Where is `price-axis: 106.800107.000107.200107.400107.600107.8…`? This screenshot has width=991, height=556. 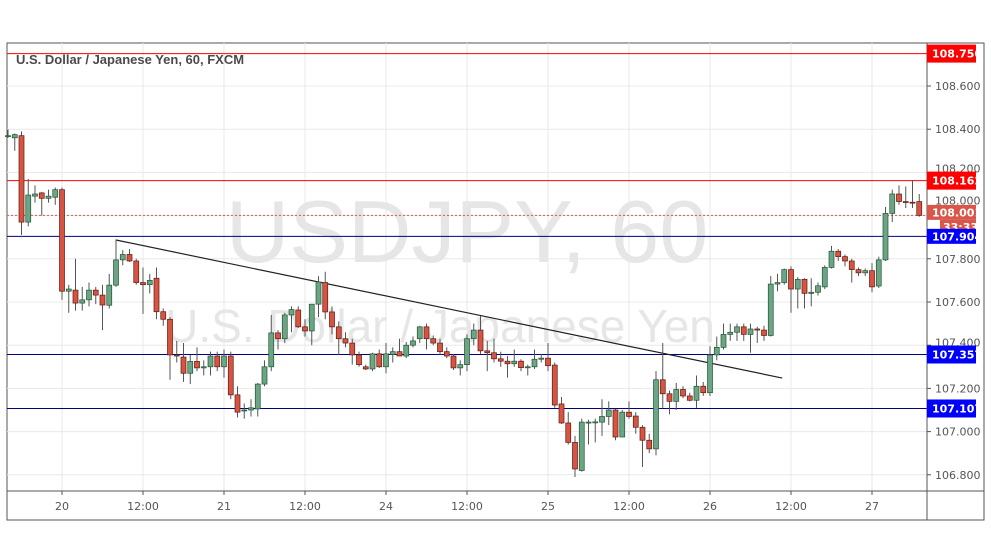 price-axis: 106.800107.000107.200107.400107.600107.8… is located at coordinates (954, 281).